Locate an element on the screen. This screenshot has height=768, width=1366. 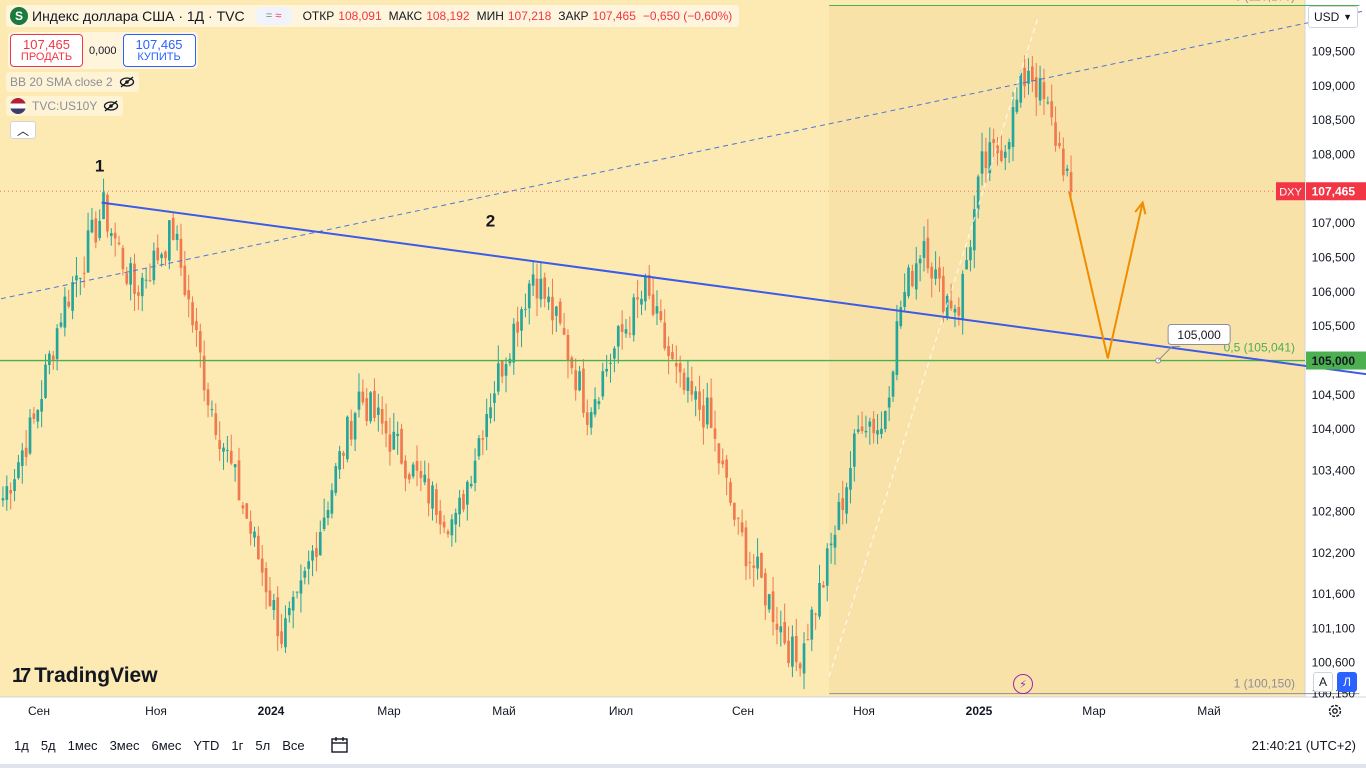
price-tick-label: 102,200 is located at coordinates (1334, 553).